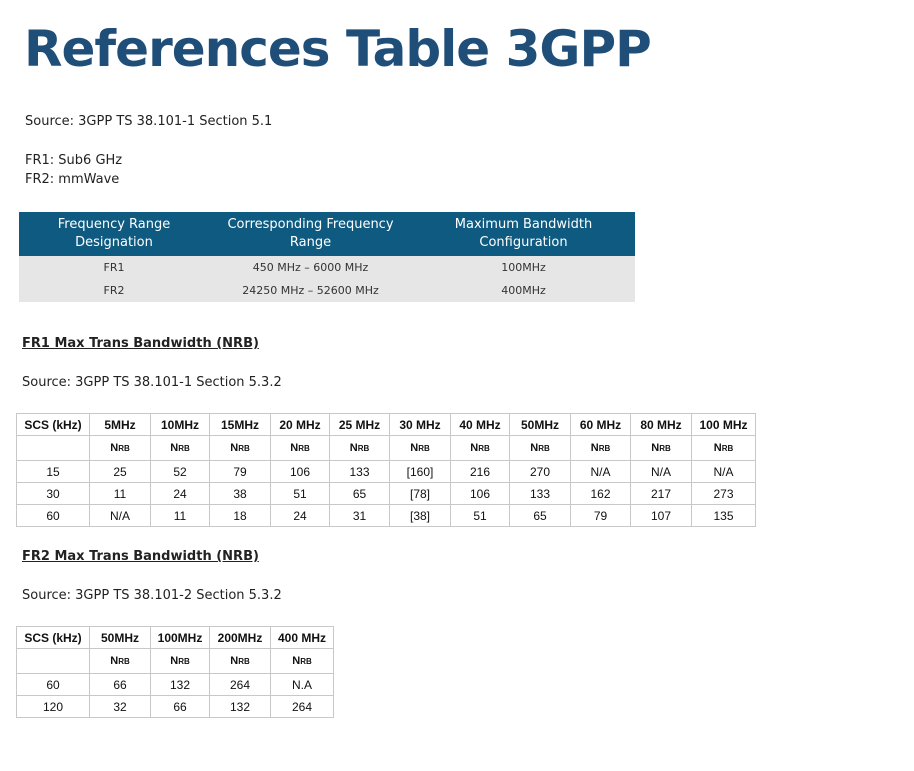  I want to click on table-cell: [160], so click(420, 471).